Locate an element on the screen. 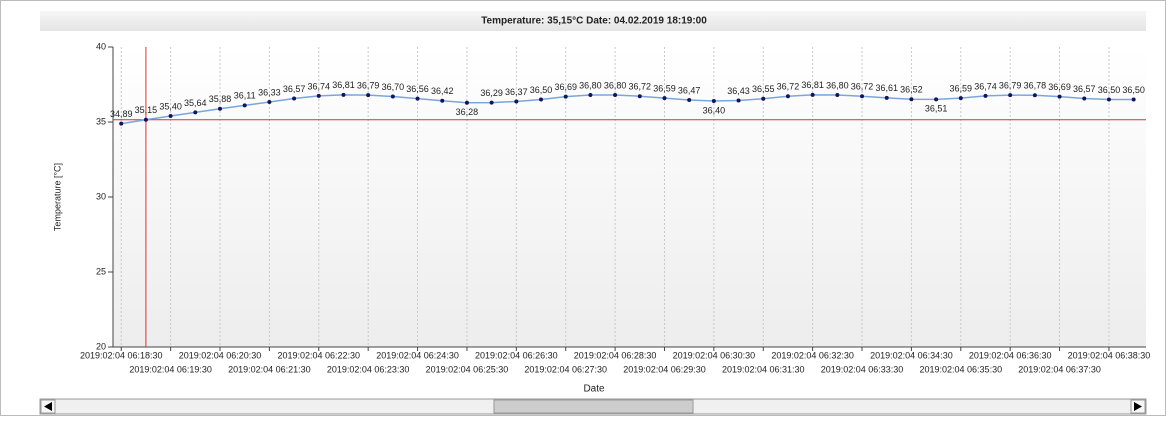  value-label: 36,11 is located at coordinates (245, 96).